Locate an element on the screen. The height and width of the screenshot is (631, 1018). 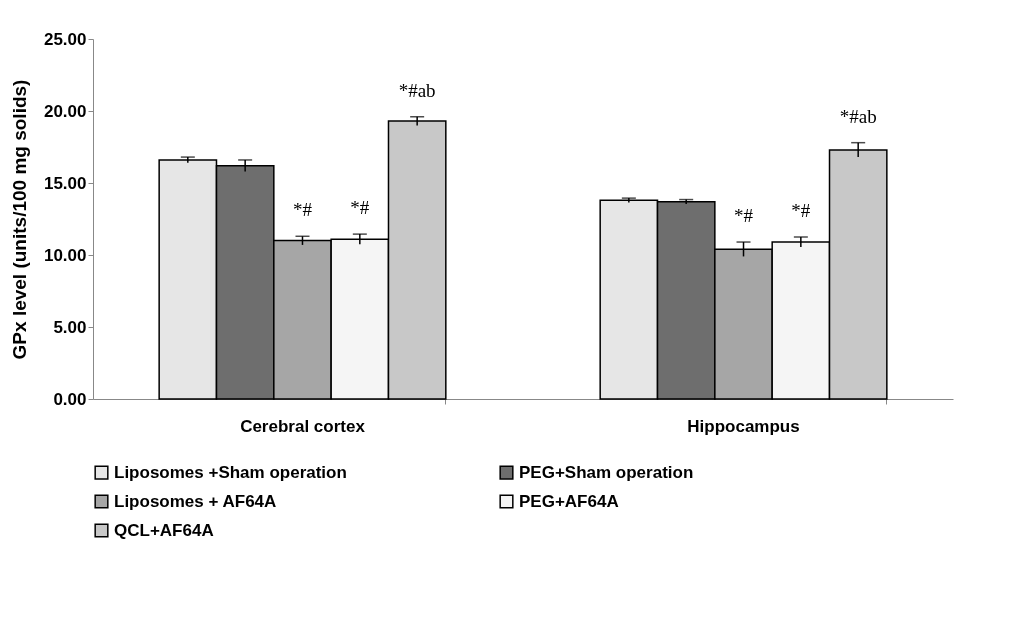
legend-label: PEG+AF64A is located at coordinates (569, 501).